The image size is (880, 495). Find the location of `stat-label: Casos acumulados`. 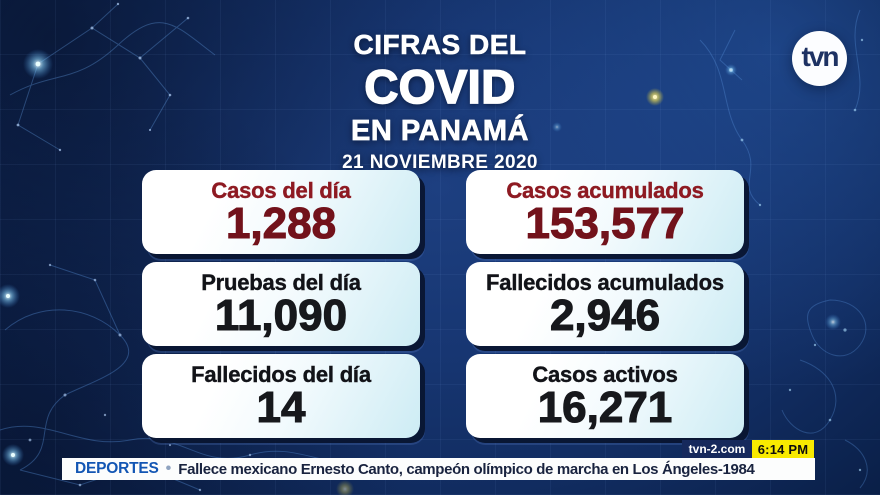

stat-label: Casos acumulados is located at coordinates (605, 191).